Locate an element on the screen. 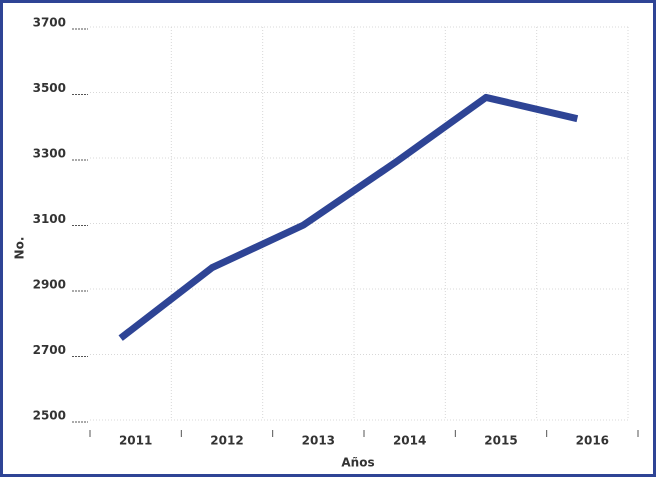 This screenshot has width=656, height=477. x-tick-label: 2014 is located at coordinates (409, 441).